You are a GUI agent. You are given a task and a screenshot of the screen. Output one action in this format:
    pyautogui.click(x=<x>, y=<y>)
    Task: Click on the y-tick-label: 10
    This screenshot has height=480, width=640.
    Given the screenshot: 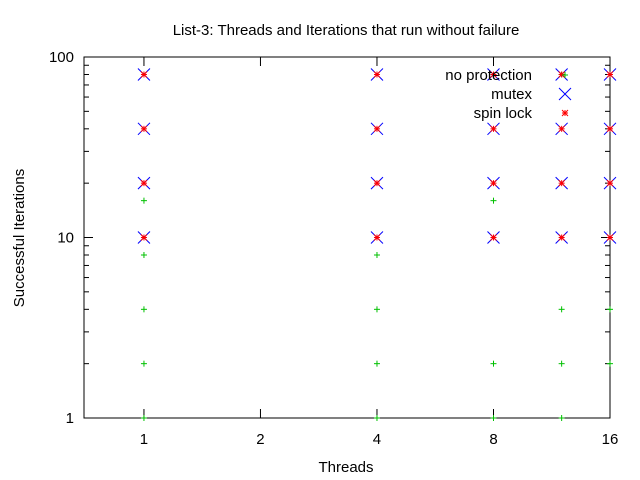 What is the action you would take?
    pyautogui.click(x=65, y=238)
    